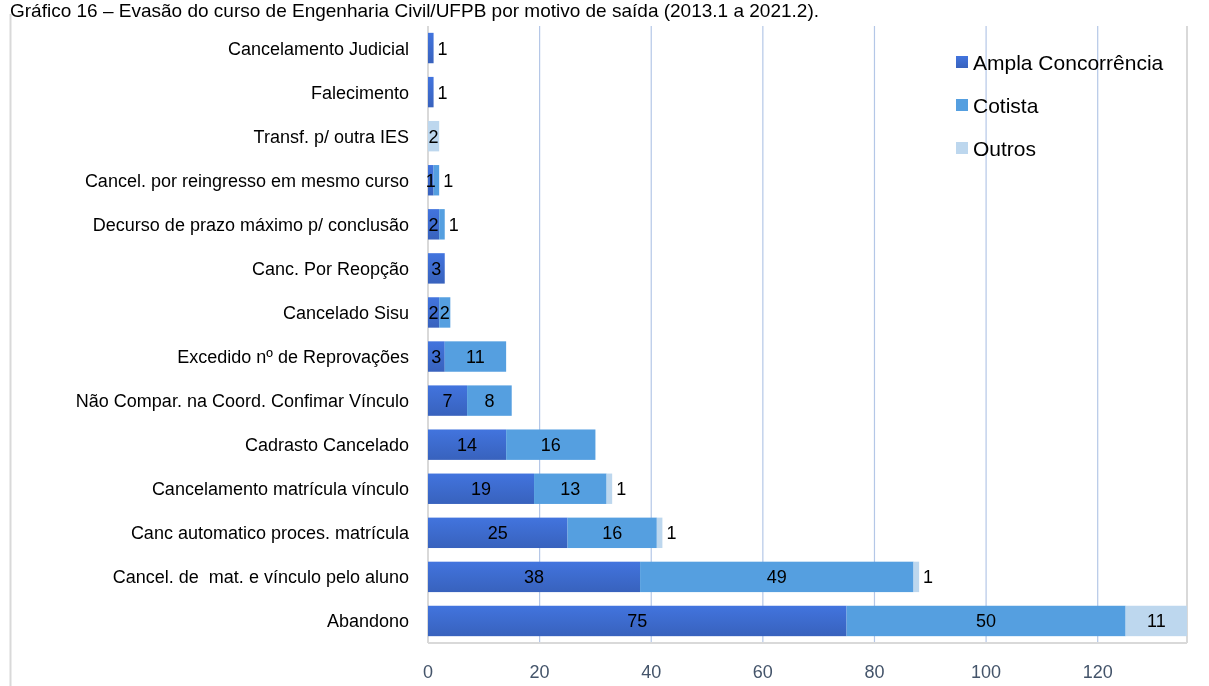 The height and width of the screenshot is (686, 1209). Describe the element at coordinates (874, 672) in the screenshot. I see `x-tick-label: 80` at that location.